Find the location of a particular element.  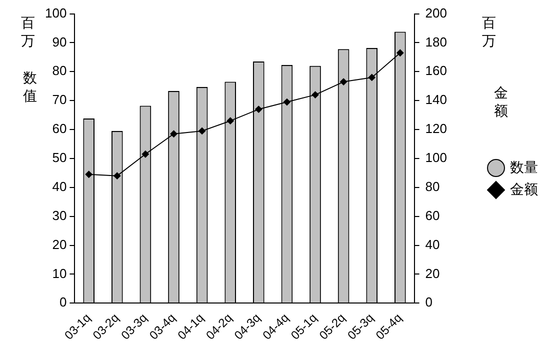

y2-tick-label: 120 is located at coordinates (436, 128).